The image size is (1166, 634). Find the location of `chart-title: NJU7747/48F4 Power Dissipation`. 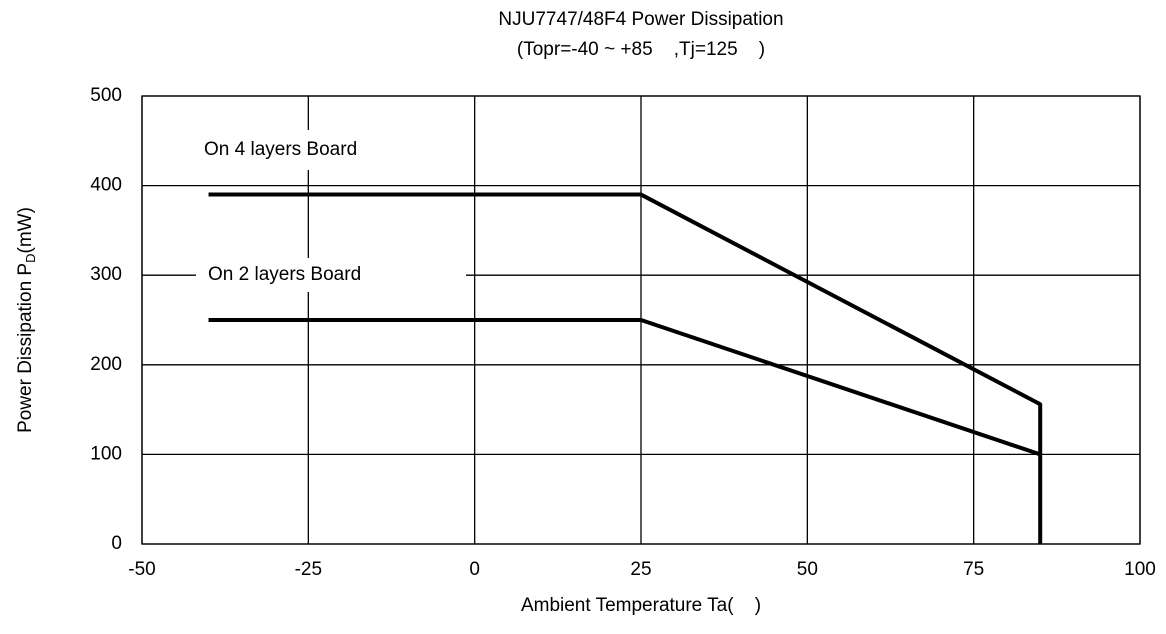

chart-title: NJU7747/48F4 Power Dissipation is located at coordinates (640, 19).